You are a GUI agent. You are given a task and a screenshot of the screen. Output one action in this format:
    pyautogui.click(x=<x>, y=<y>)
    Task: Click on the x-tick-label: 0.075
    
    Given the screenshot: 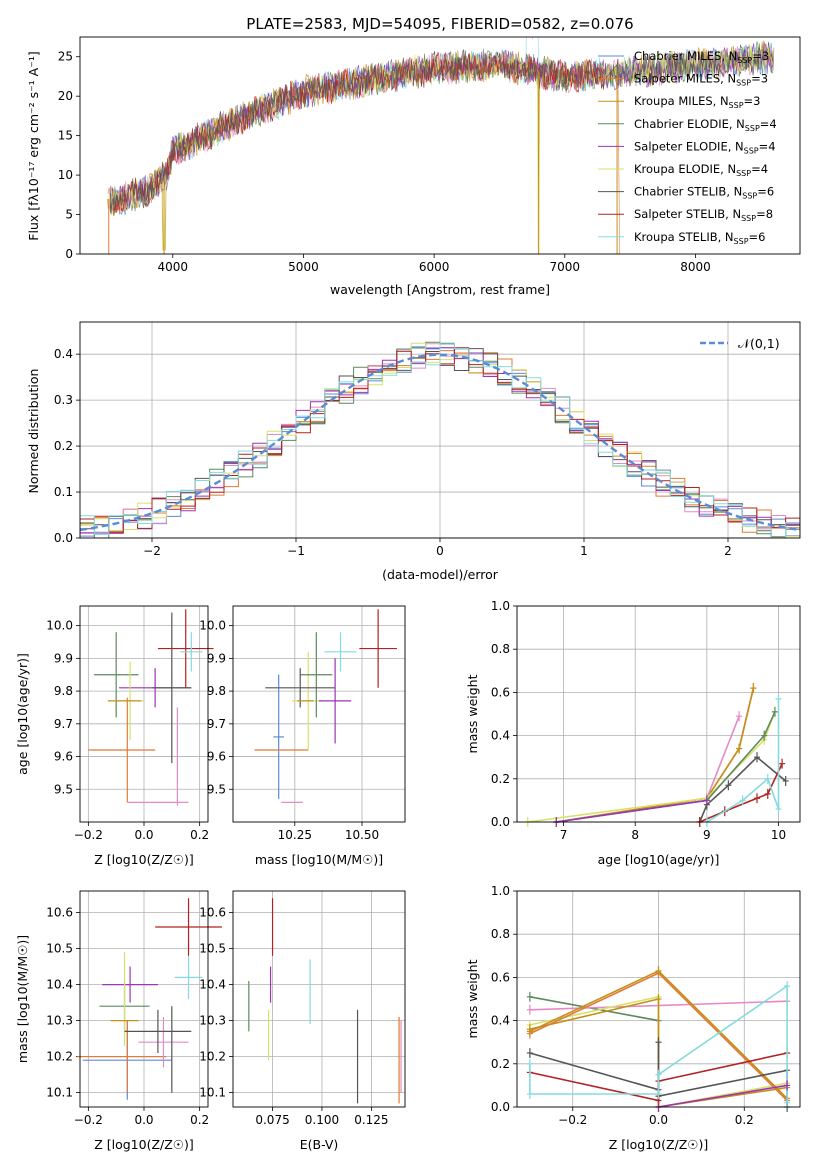 What is the action you would take?
    pyautogui.click(x=272, y=1120)
    